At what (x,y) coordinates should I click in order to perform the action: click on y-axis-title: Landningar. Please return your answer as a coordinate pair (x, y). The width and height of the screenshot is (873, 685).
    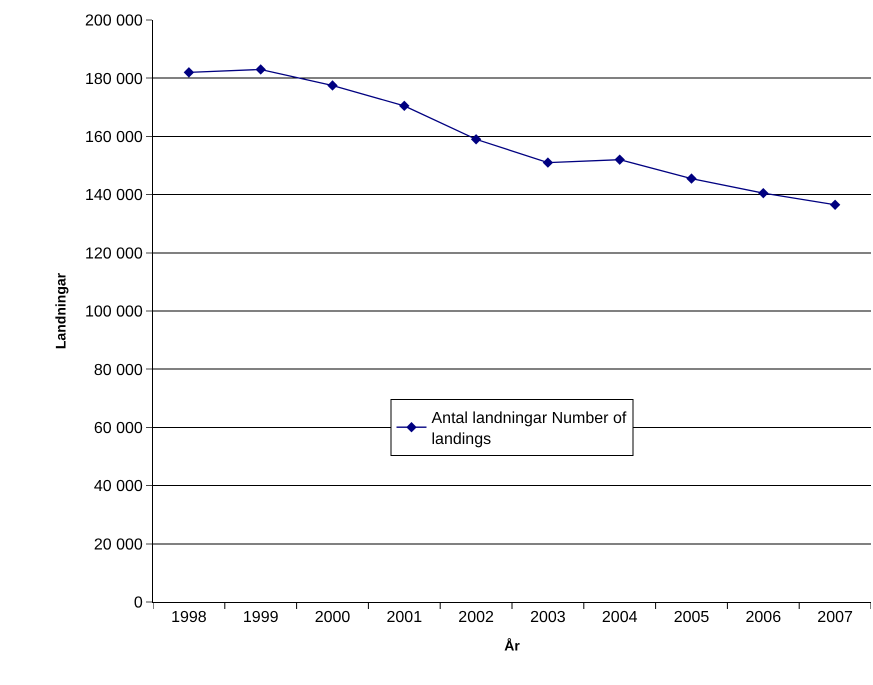
    Looking at the image, I should click on (60, 311).